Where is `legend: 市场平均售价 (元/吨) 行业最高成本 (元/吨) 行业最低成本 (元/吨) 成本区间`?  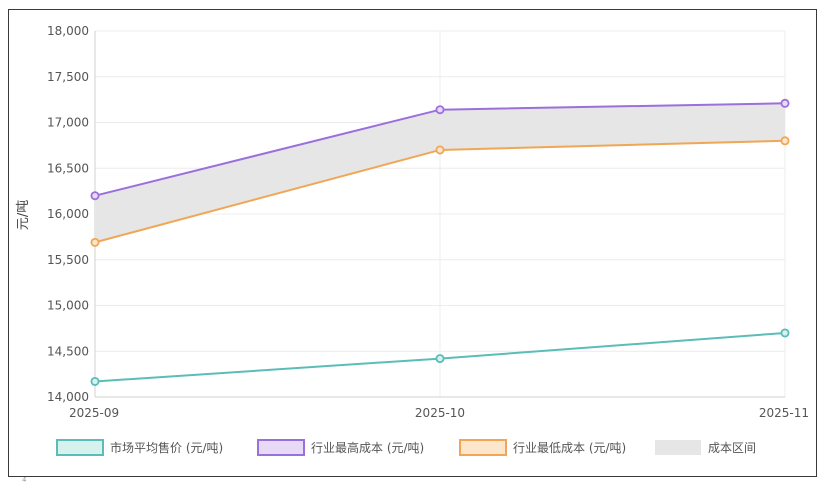
legend: 市场平均售价 (元/吨) 行业最高成本 (元/吨) 行业最低成本 (元/吨) 成本区间 is located at coordinates (406, 447).